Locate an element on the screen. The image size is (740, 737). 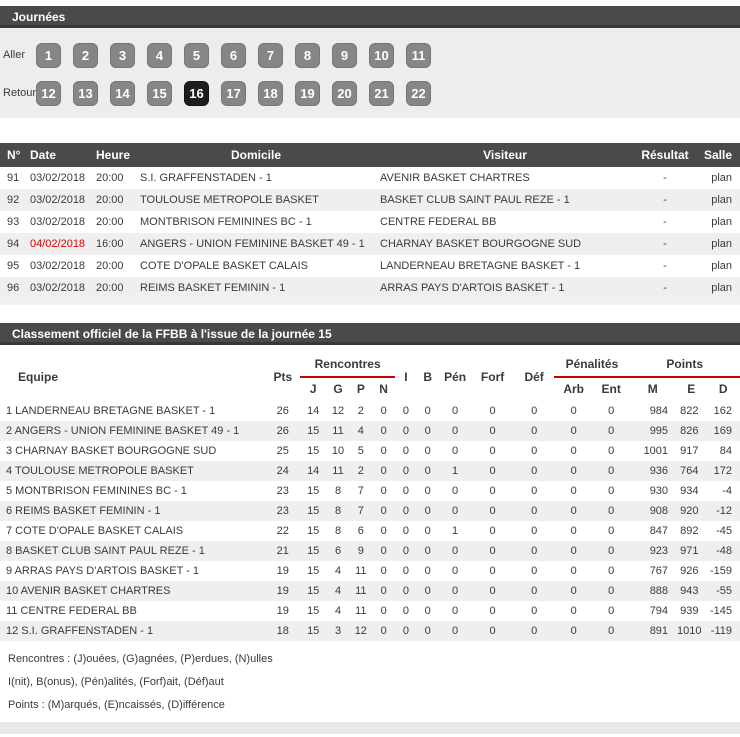
journee-row: Aller 1 2 3 4 5 6 7 8 9 10 11 is located at coordinates (370, 55).